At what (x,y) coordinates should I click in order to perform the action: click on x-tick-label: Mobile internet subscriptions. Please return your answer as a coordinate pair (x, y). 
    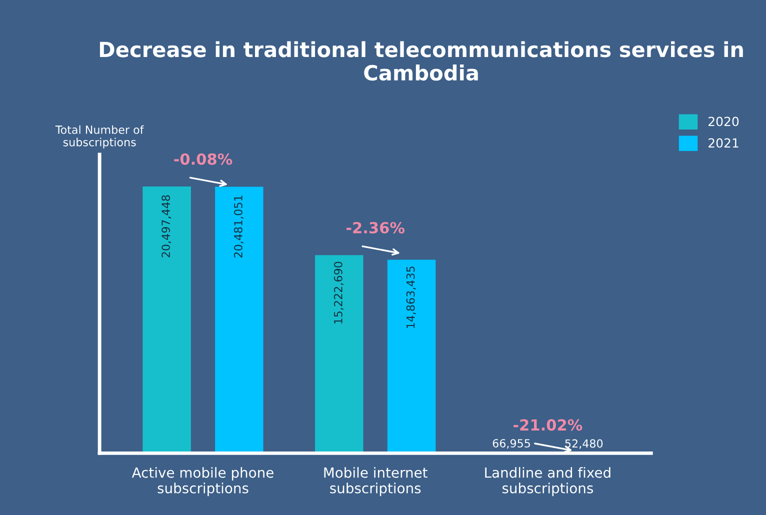
    Looking at the image, I should click on (376, 481).